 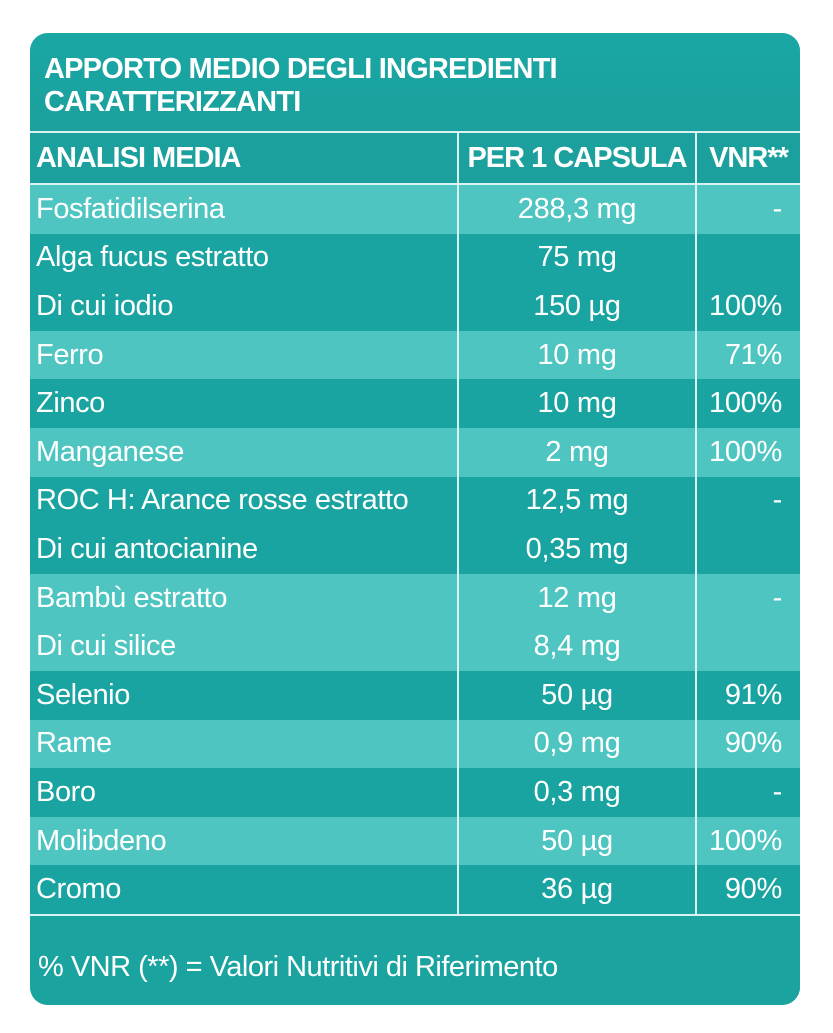 What do you see at coordinates (244, 355) in the screenshot?
I see `ingredient-name-cell: Ferro` at bounding box center [244, 355].